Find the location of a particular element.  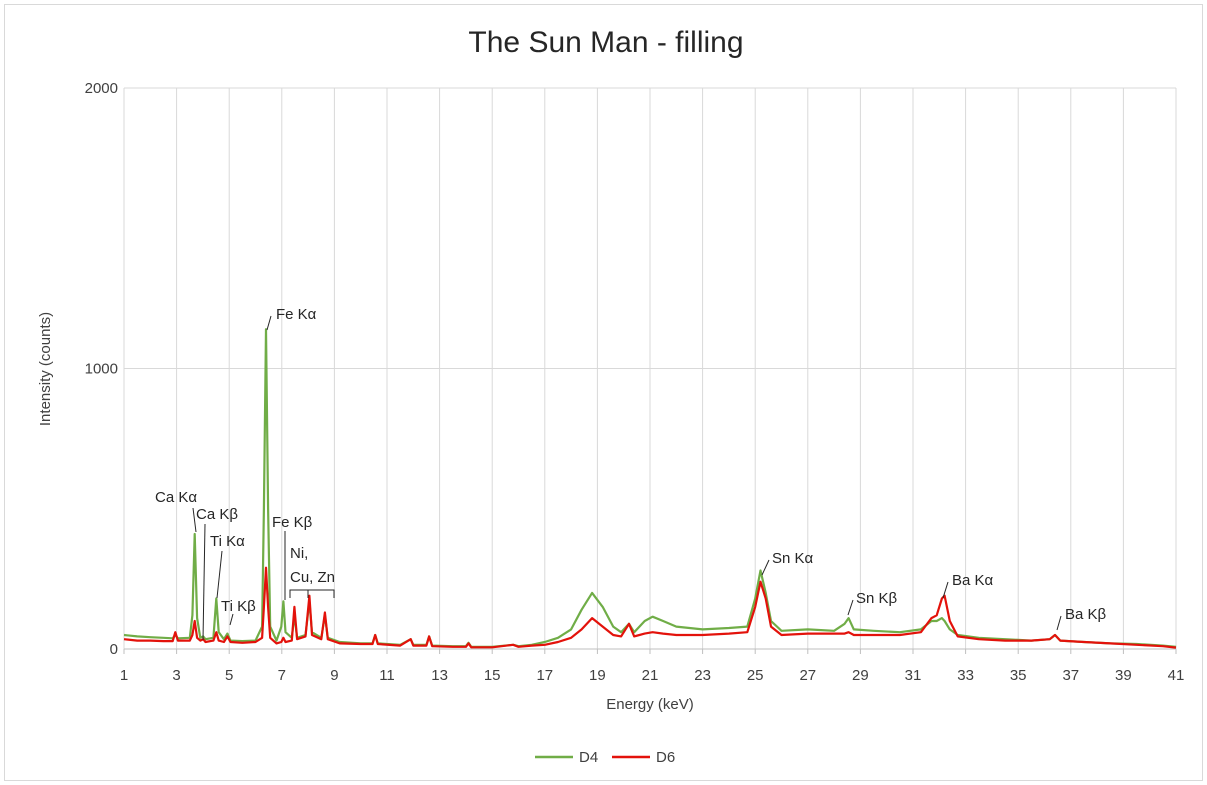

x-tick-label: 41 is located at coordinates (1176, 675).